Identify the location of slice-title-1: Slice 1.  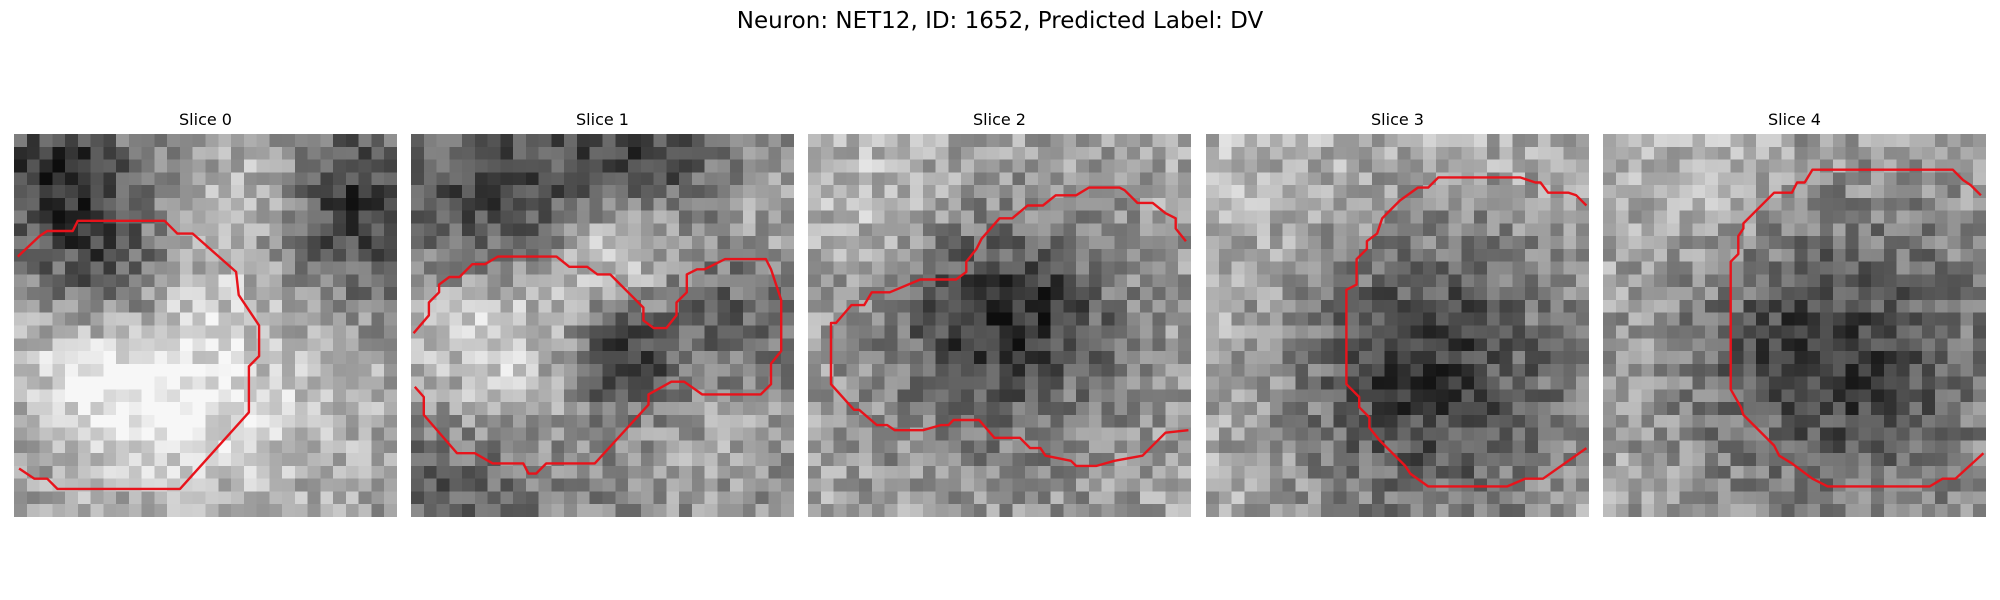
(602, 119).